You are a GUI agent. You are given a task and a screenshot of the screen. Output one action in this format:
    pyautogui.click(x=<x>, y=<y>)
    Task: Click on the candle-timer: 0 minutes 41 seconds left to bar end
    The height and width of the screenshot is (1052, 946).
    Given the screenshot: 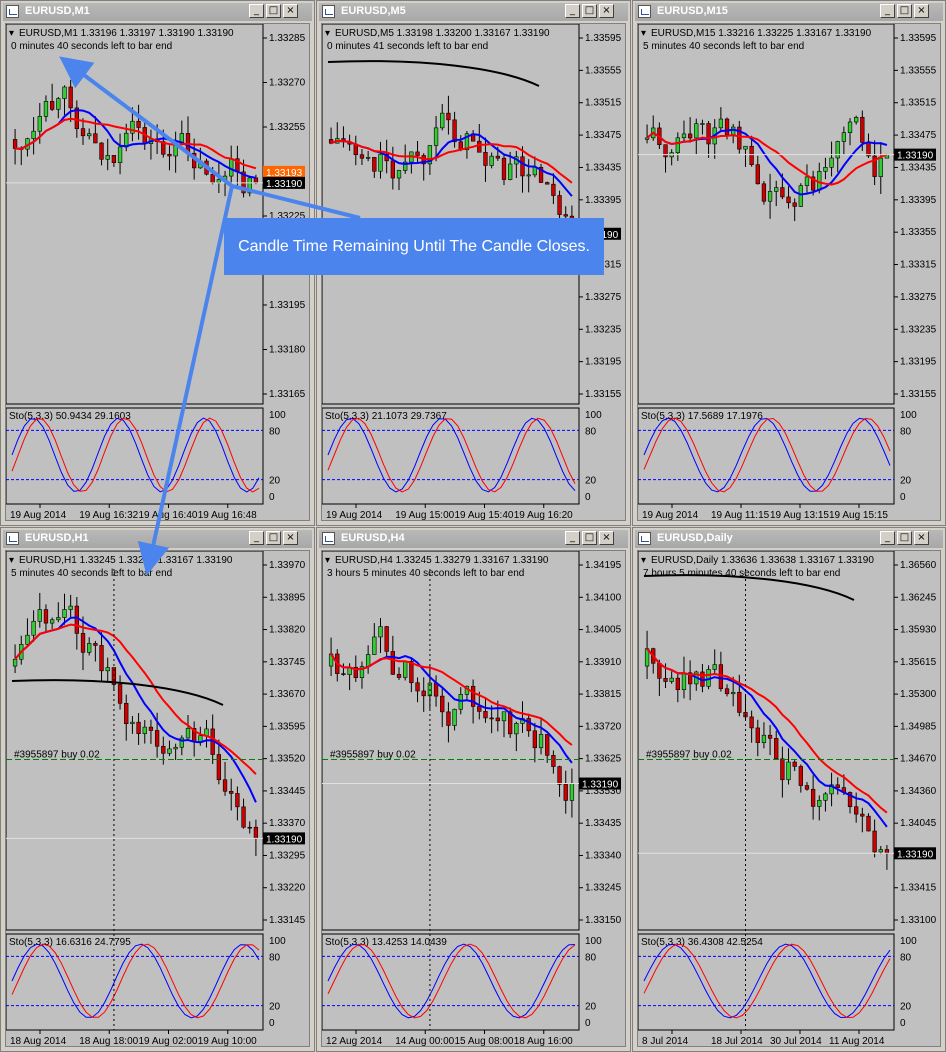 What is the action you would take?
    pyautogui.click(x=407, y=46)
    